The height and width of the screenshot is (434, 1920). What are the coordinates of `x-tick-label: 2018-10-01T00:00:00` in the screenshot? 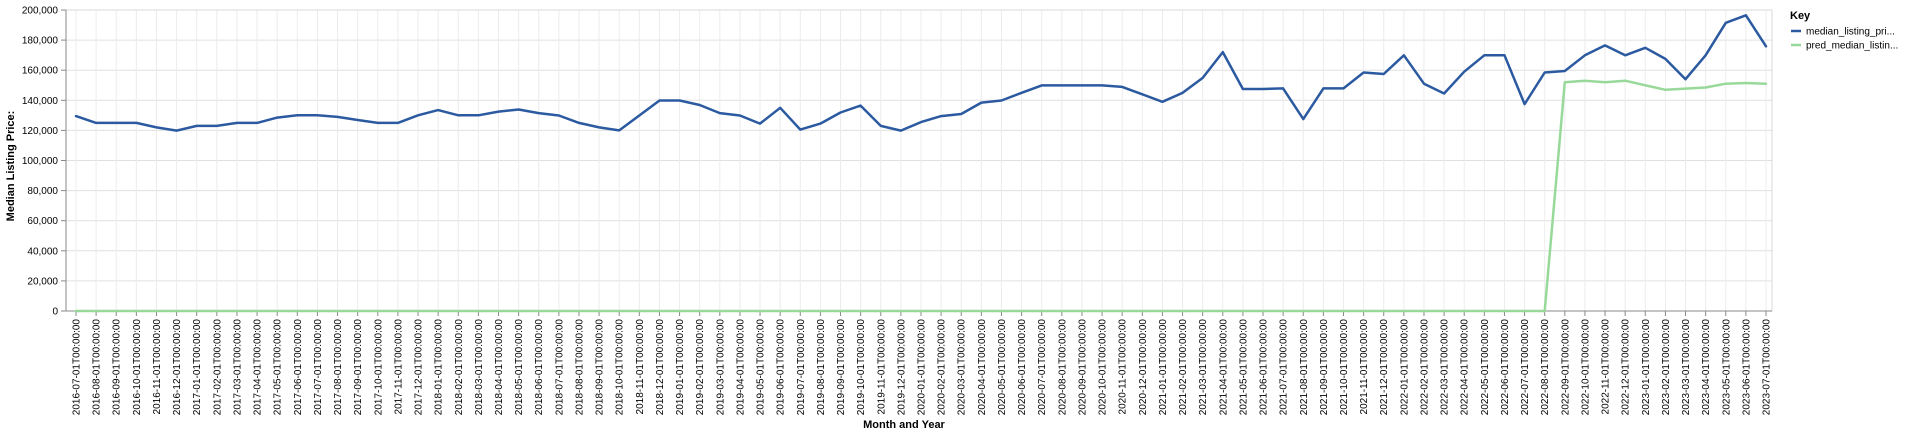 It's located at (620, 367).